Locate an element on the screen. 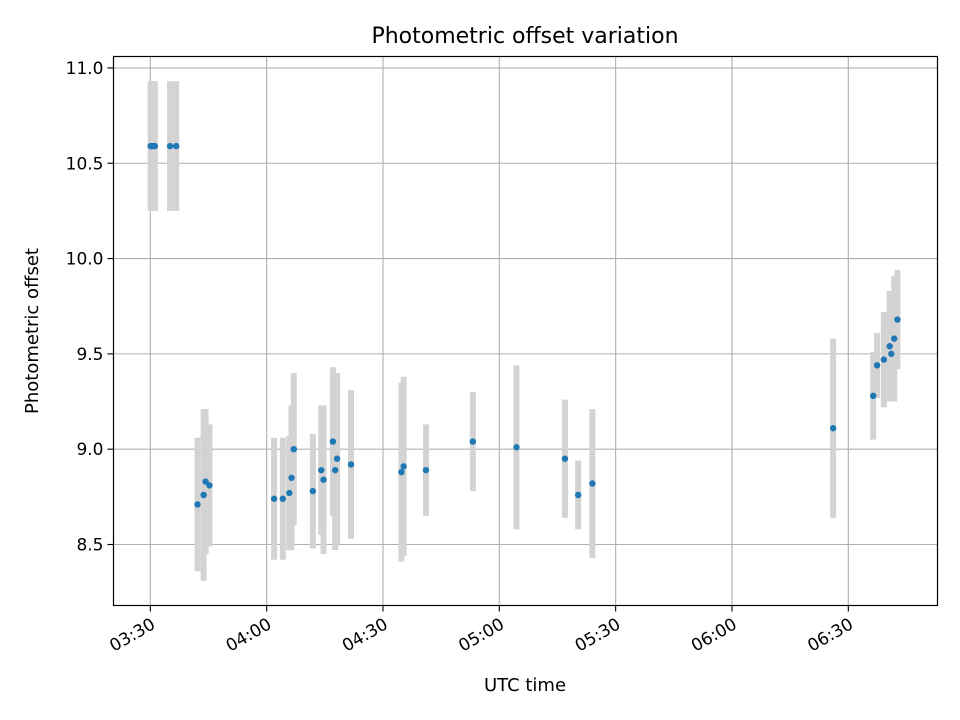  y-tick-label: 10.5 is located at coordinates (85, 164).